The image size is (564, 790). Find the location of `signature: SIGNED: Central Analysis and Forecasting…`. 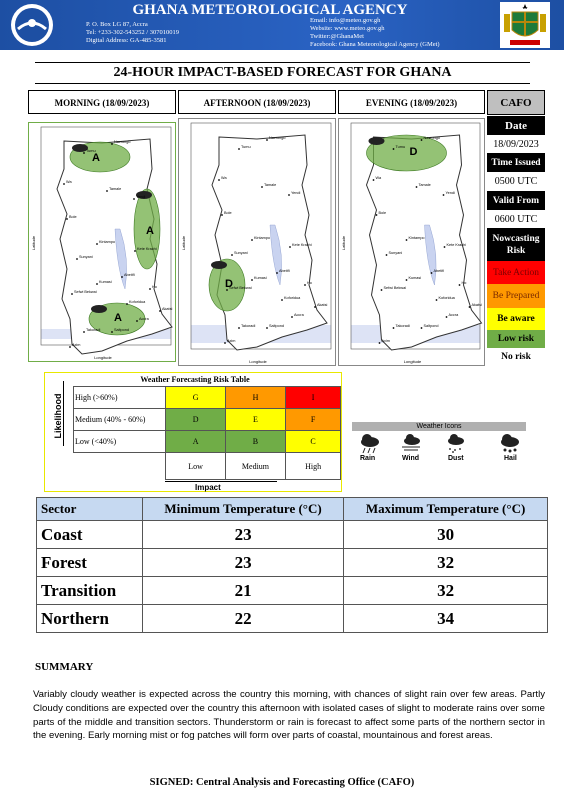

signature: SIGNED: Central Analysis and Forecasting… is located at coordinates (282, 782).